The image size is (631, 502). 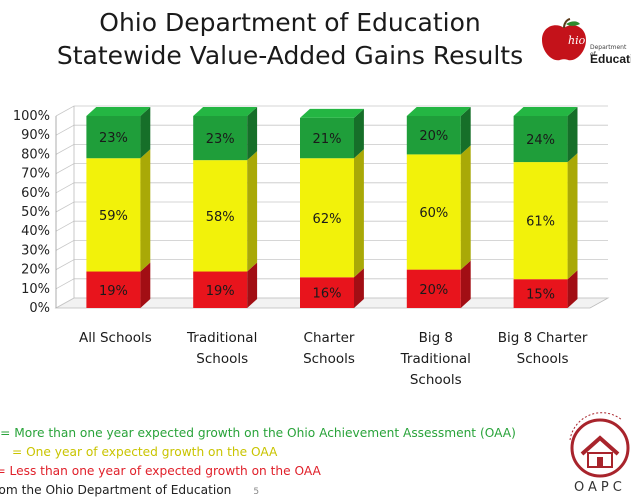 I want to click on y-tick-label: 40%, so click(x=35, y=231).